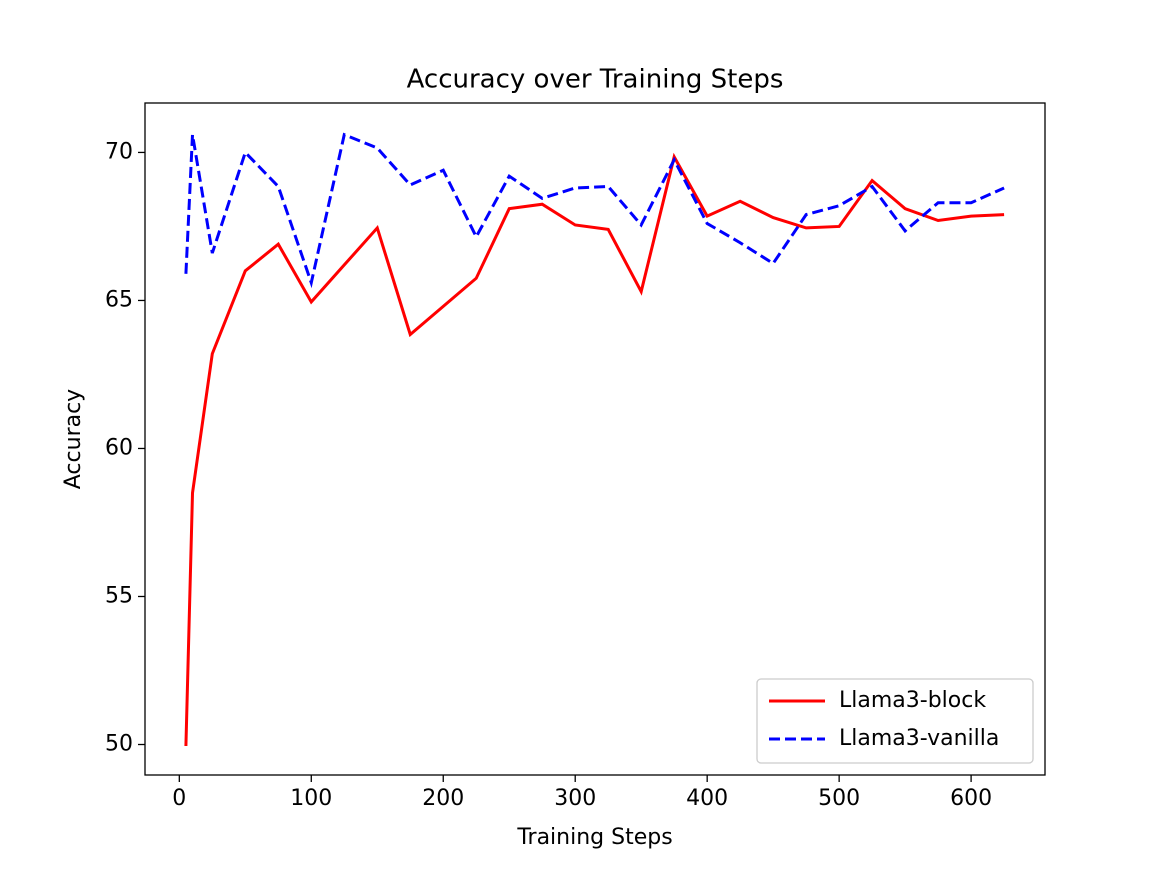 Image resolution: width=1162 pixels, height=872 pixels. Describe the element at coordinates (971, 798) in the screenshot. I see `x-tick-label: 600` at that location.